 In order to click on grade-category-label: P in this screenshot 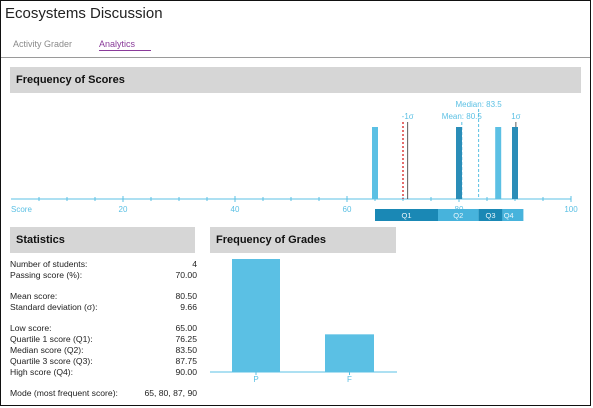, I will do `click(255, 379)`.